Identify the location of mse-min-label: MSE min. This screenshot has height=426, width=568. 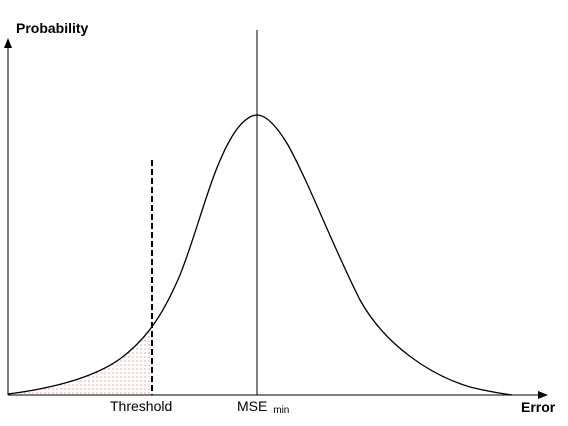
(263, 407).